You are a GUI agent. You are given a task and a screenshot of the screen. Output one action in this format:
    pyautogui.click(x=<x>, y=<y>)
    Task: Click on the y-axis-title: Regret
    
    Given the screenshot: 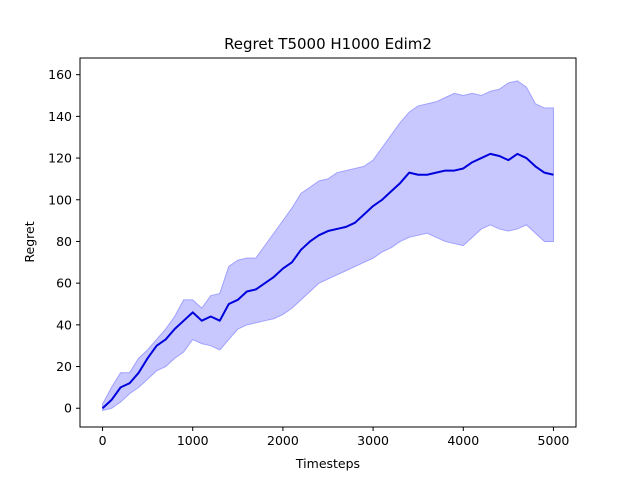 What is the action you would take?
    pyautogui.click(x=29, y=241)
    